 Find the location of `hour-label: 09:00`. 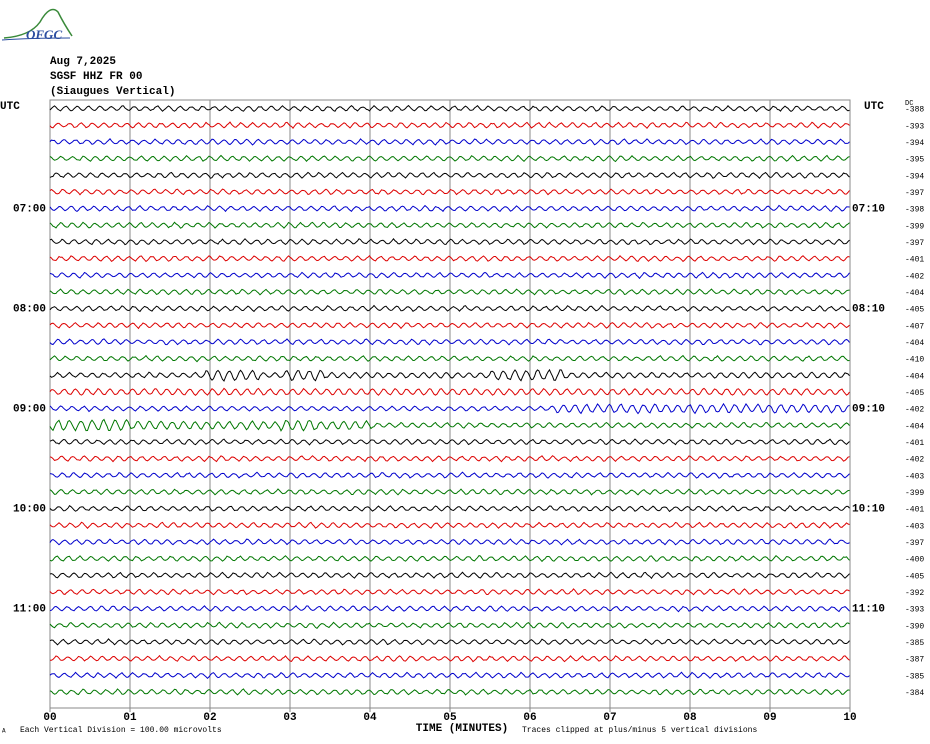

hour-label: 09:00 is located at coordinates (29, 409).